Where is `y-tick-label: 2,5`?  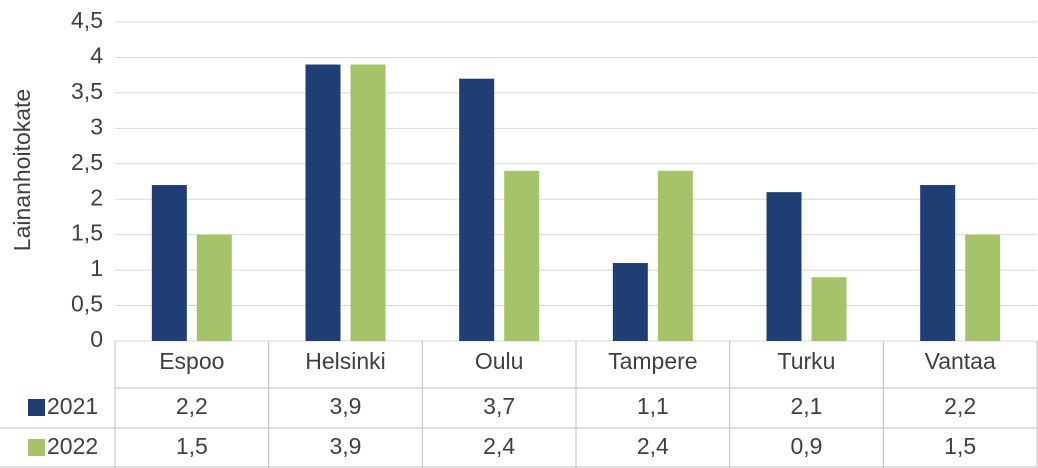 y-tick-label: 2,5 is located at coordinates (87, 162).